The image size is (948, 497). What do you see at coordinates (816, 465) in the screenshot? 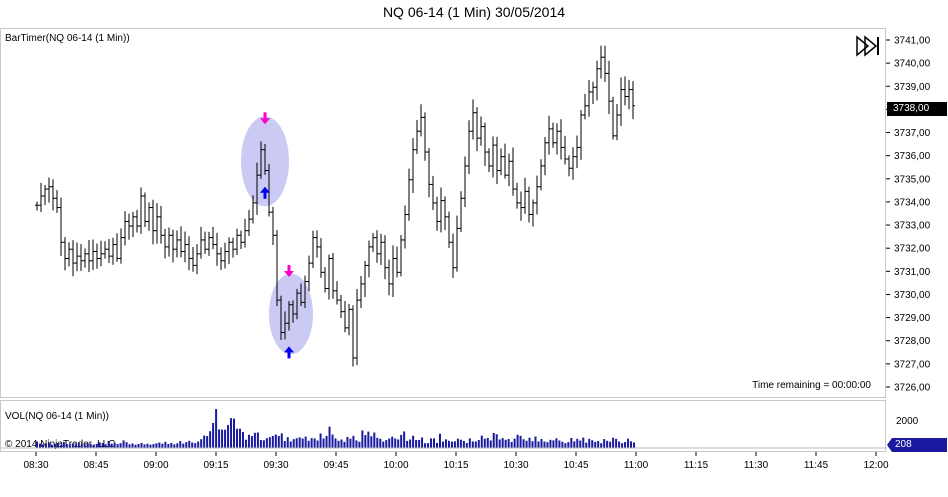
I see `time-tick-label: 11:45` at bounding box center [816, 465].